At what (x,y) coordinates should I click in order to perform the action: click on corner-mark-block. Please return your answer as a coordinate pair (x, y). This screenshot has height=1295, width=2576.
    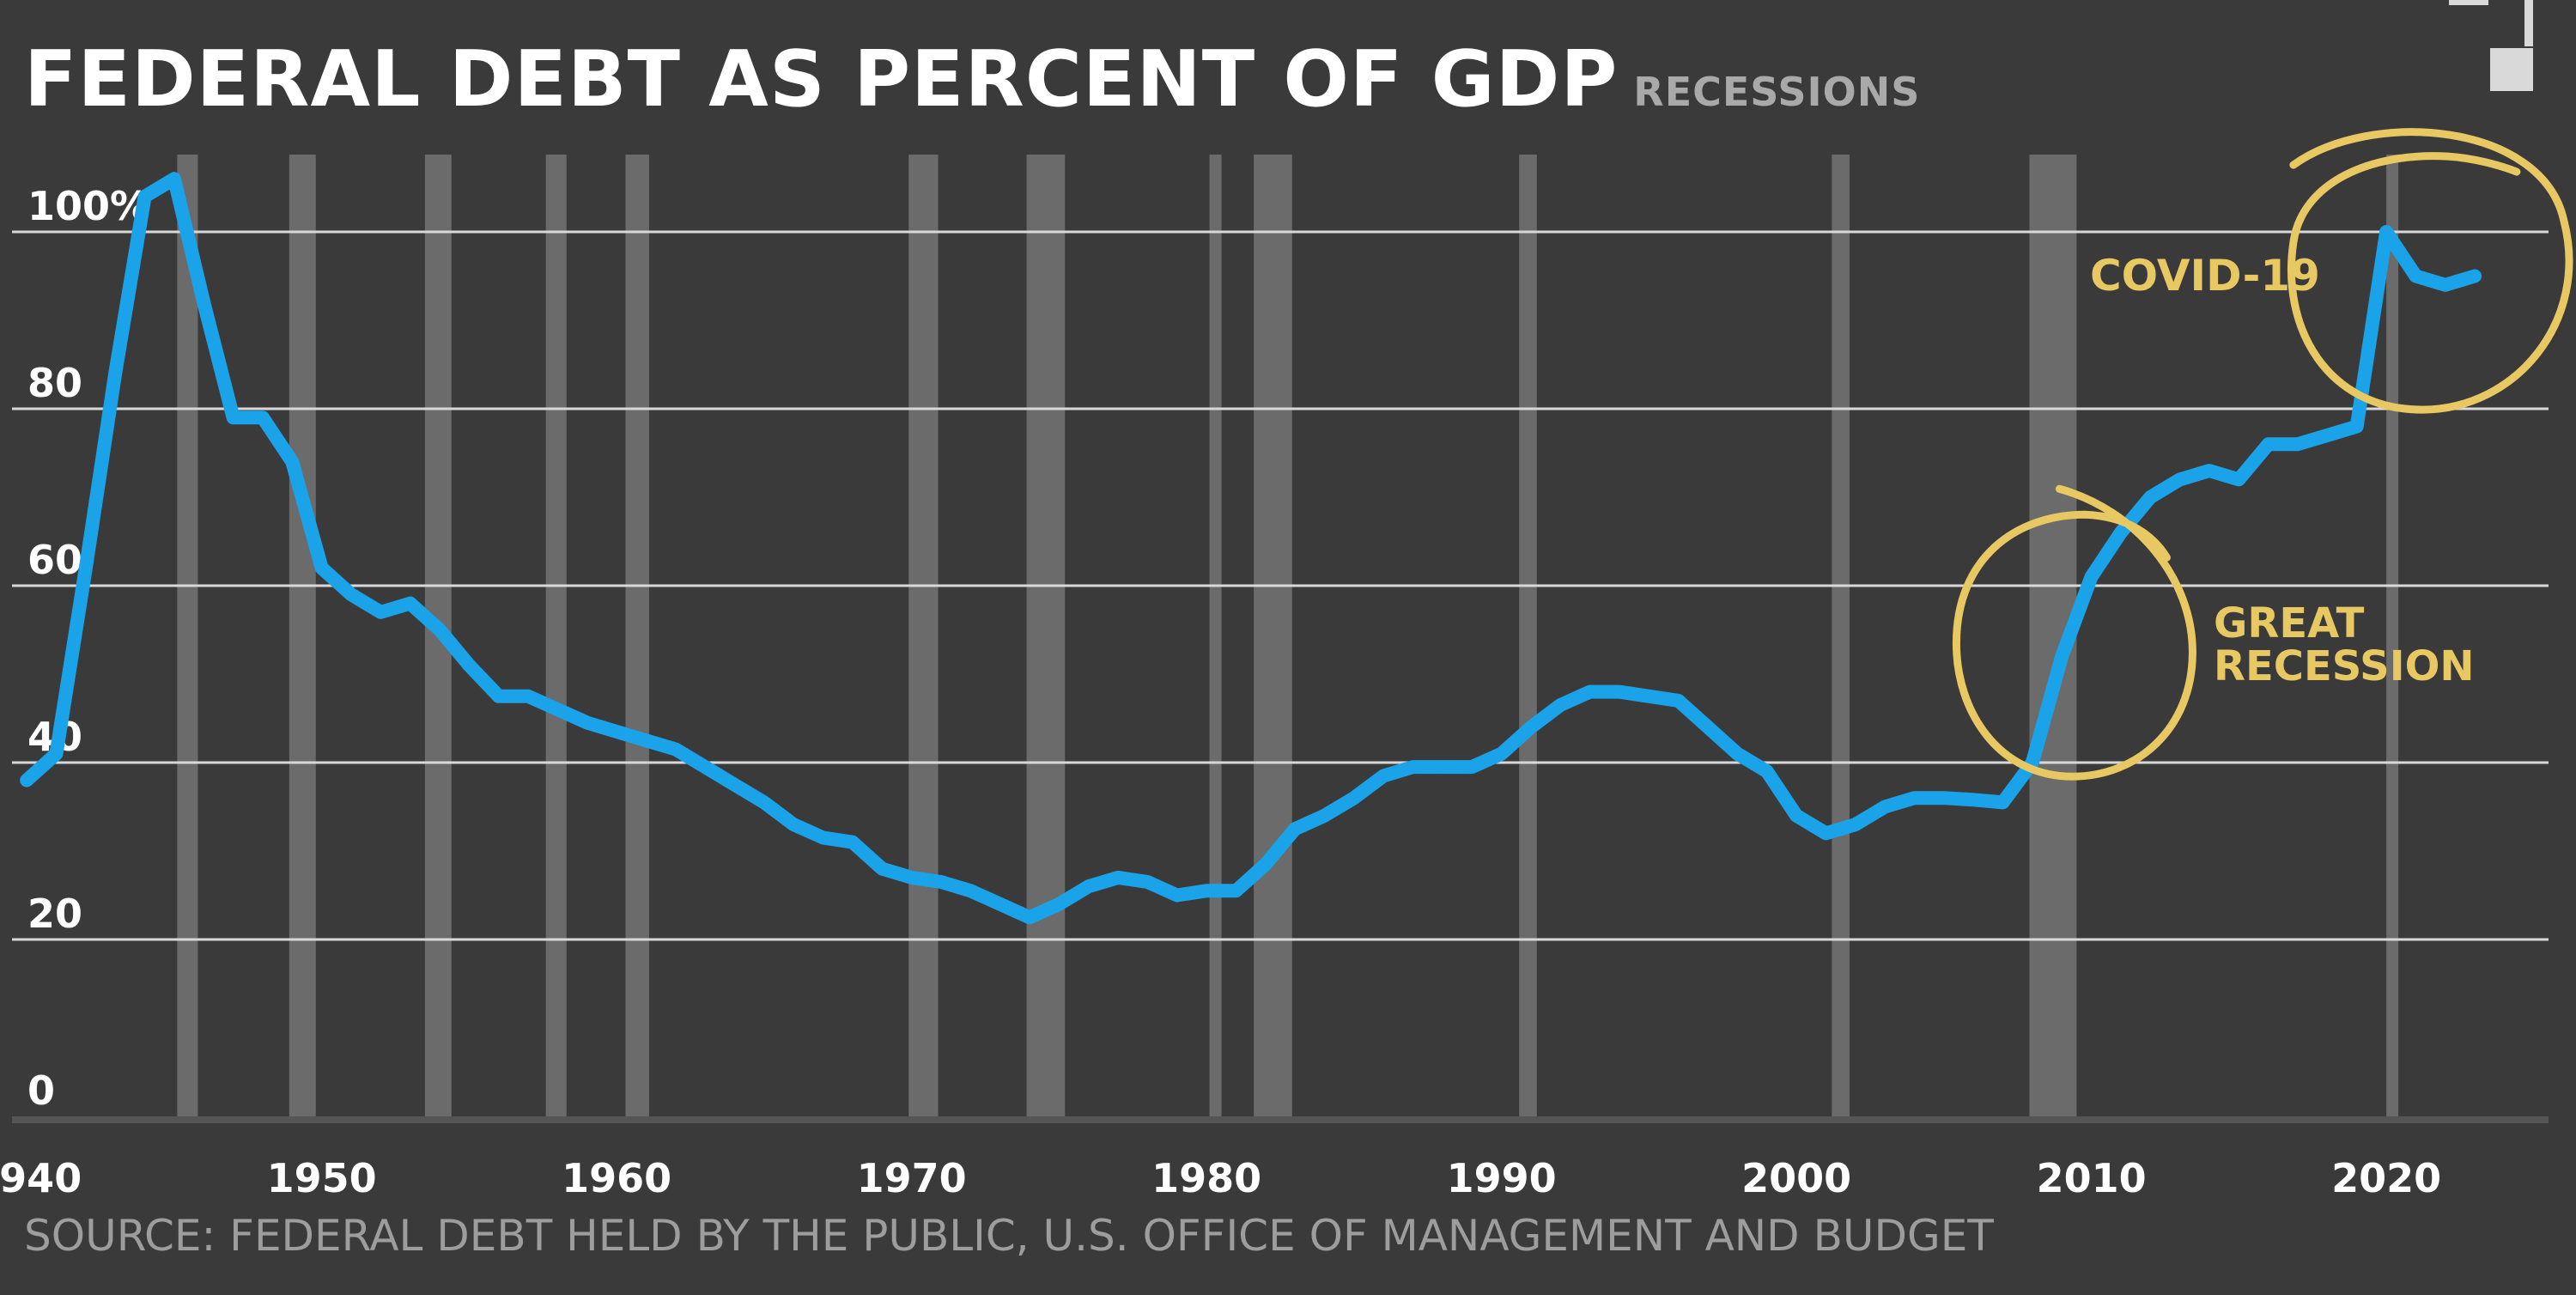
    Looking at the image, I should click on (2511, 69).